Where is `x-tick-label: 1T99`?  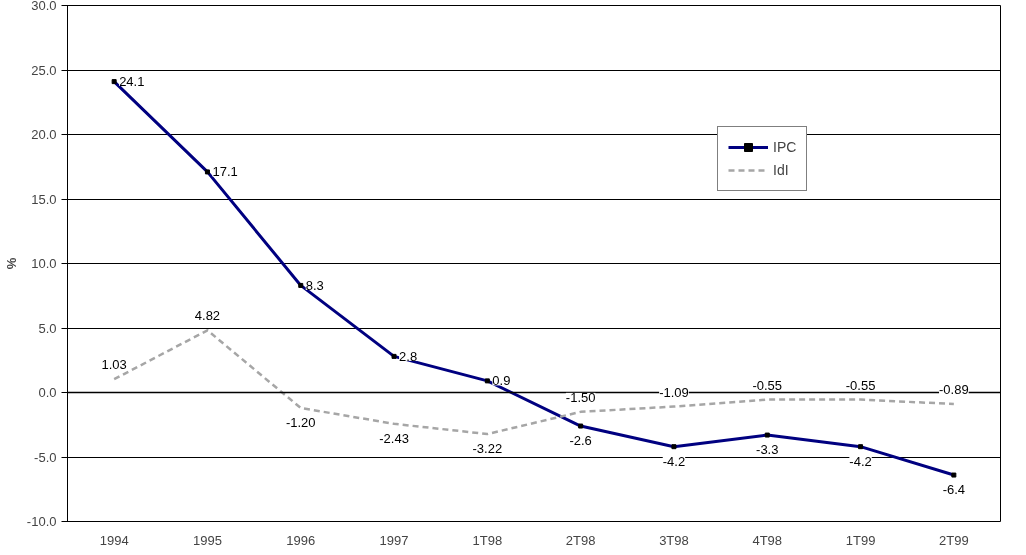 x-tick-label: 1T99 is located at coordinates (860, 540).